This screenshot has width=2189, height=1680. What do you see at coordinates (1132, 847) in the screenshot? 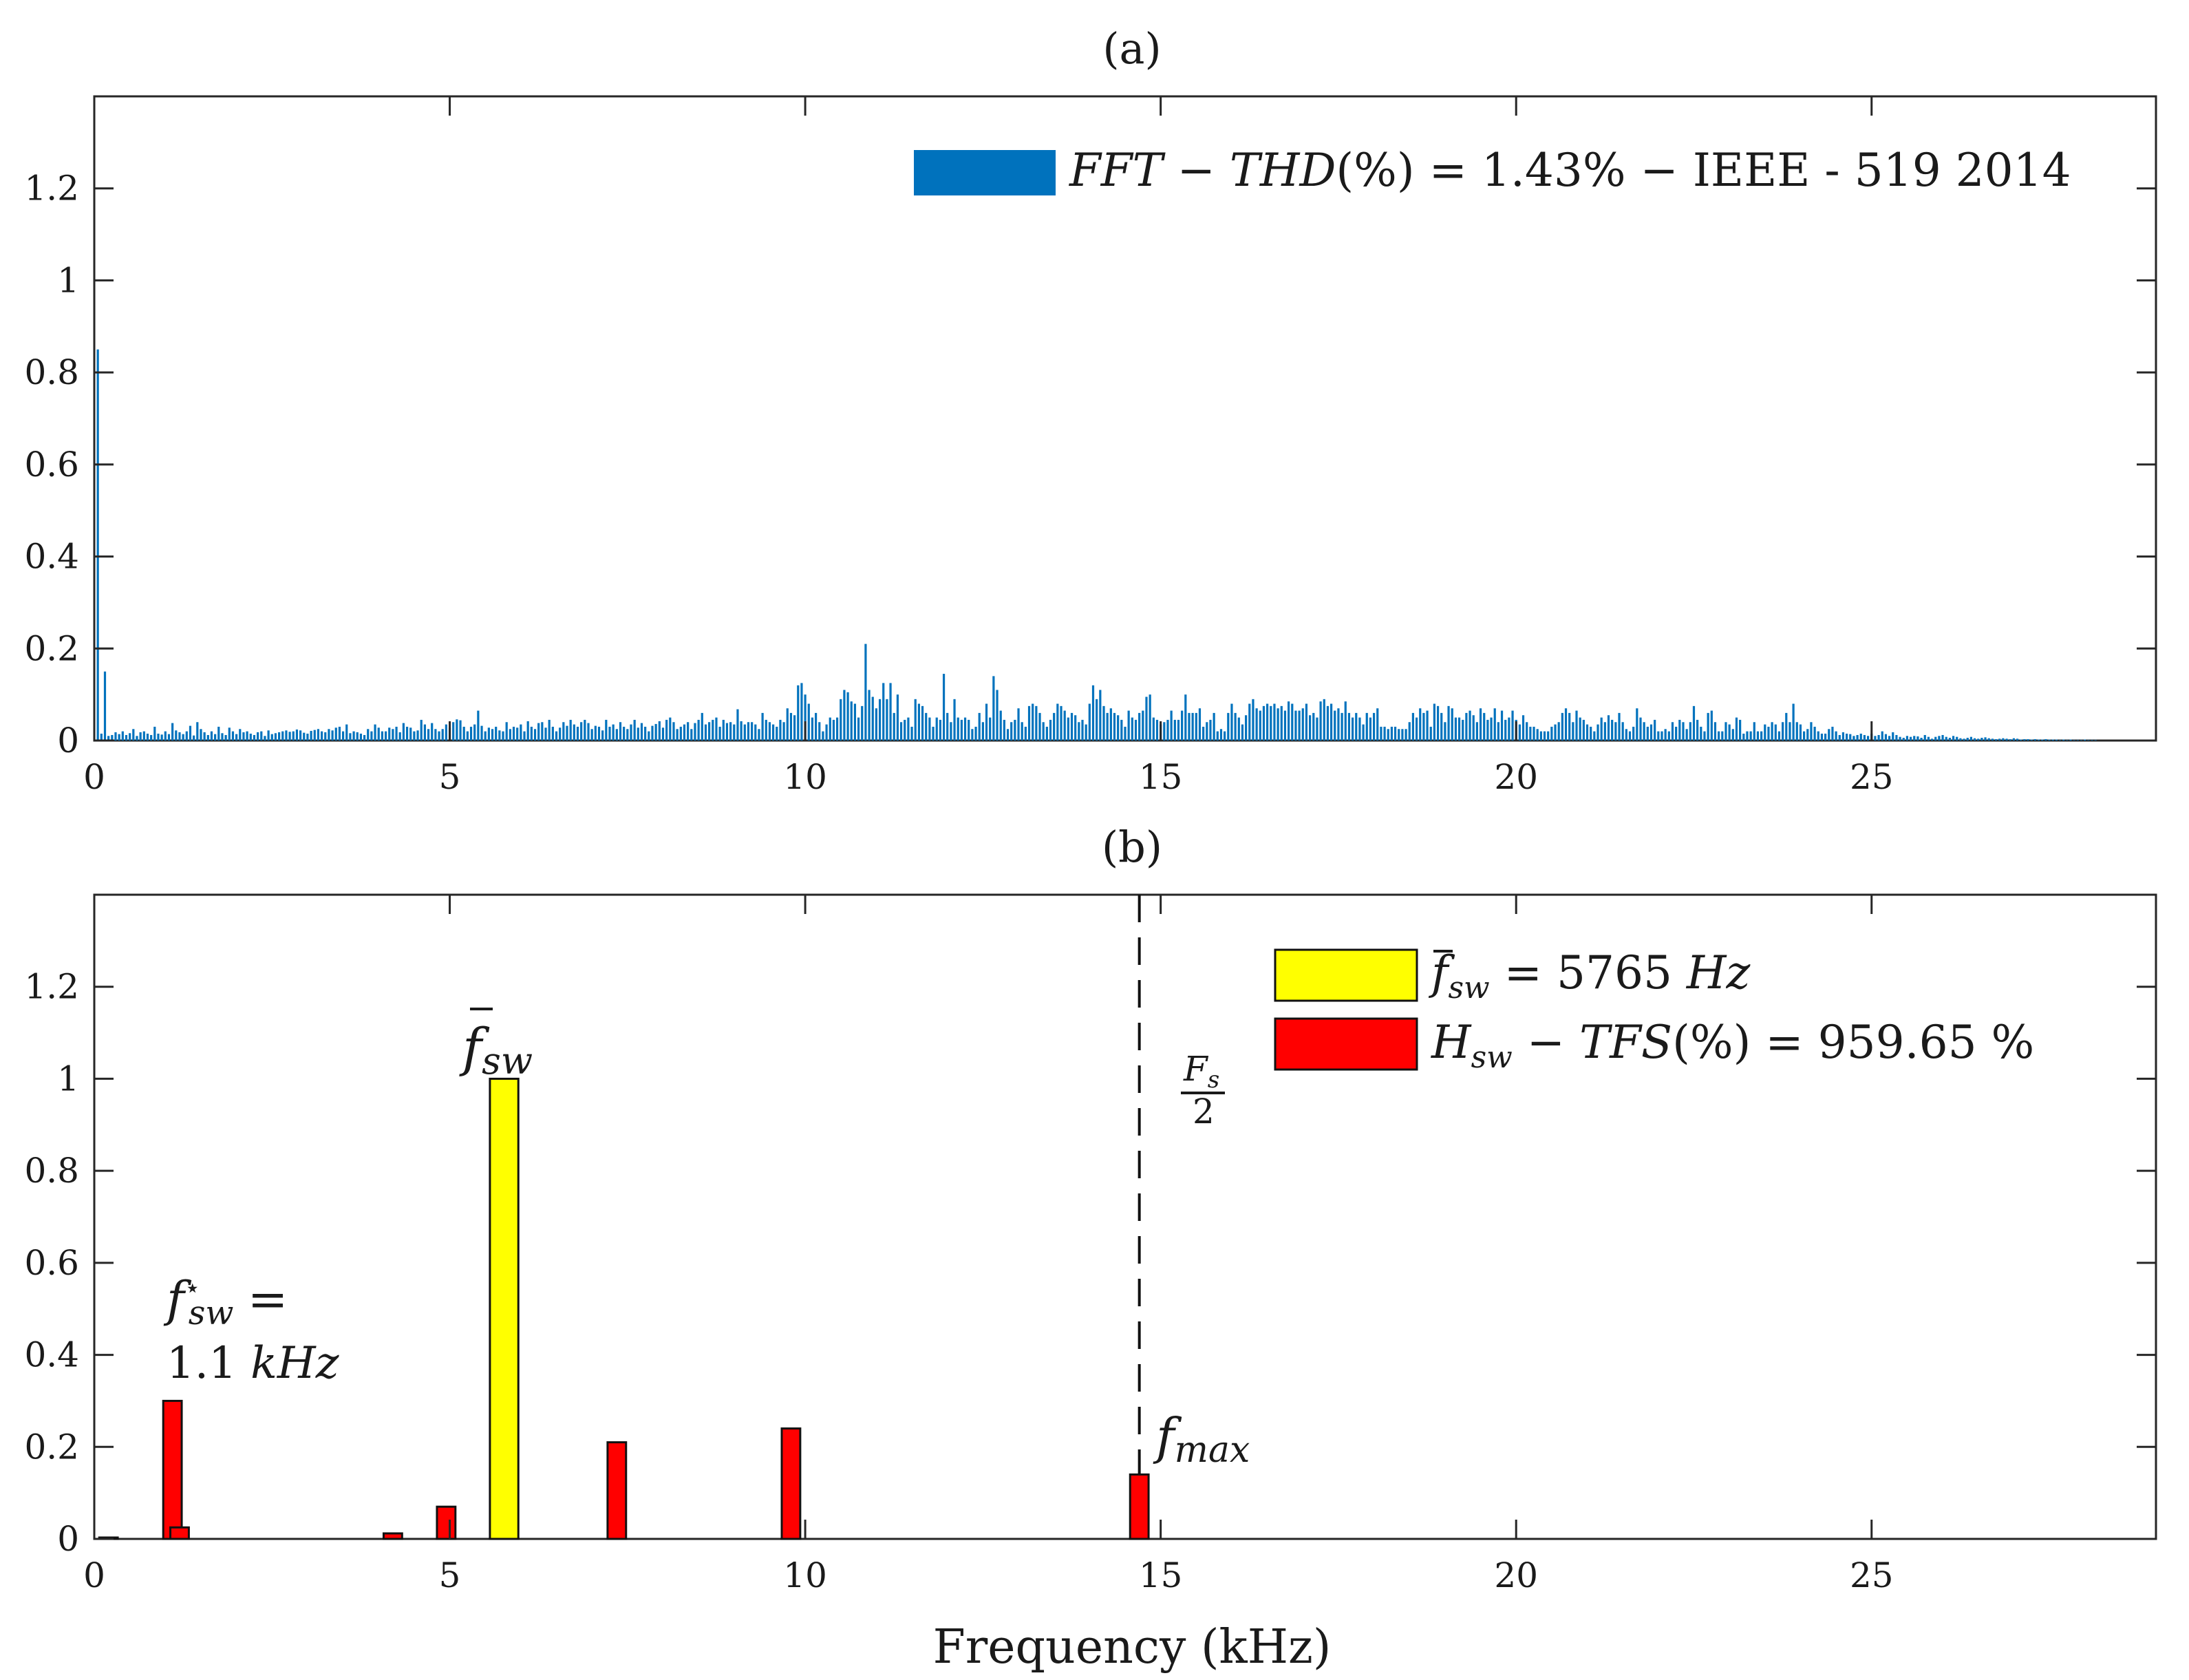
I see `panel-b-title: (b)` at bounding box center [1132, 847].